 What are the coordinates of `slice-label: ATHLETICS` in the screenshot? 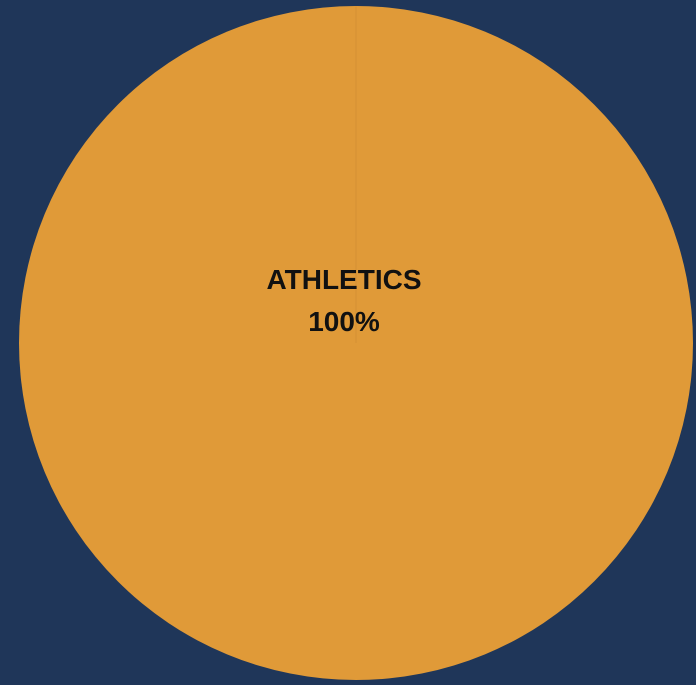 It's located at (343, 279).